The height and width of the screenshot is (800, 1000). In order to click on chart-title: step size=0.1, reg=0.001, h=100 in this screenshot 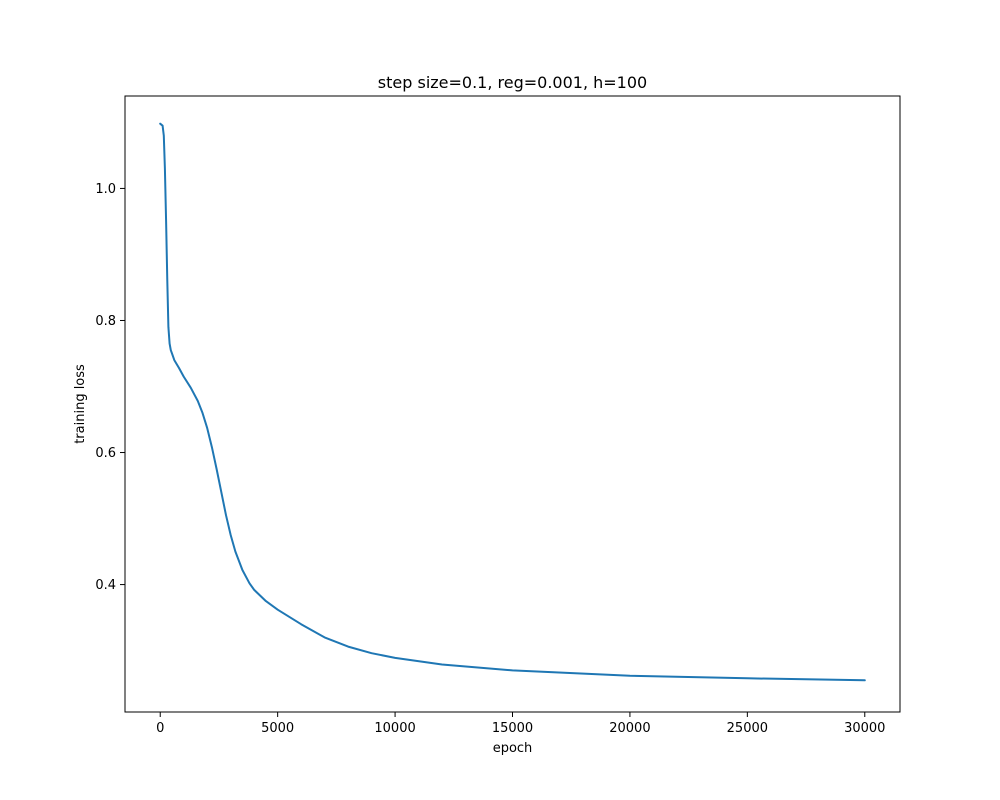, I will do `click(512, 82)`.